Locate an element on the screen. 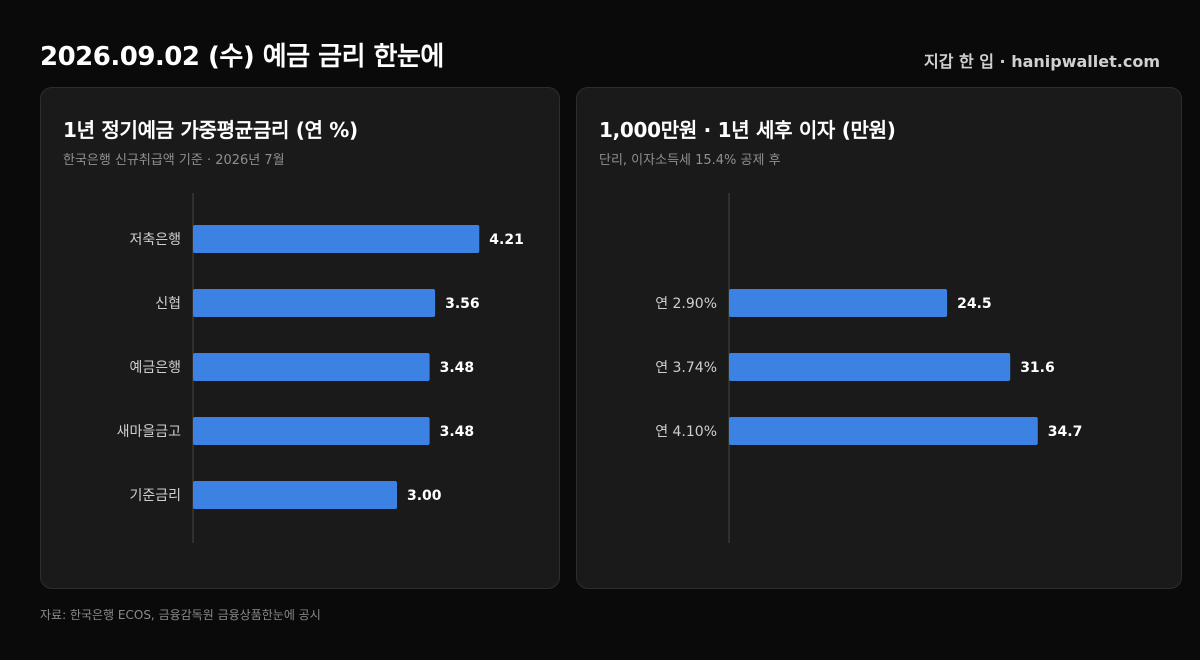 The image size is (1200, 660). rate-value-label: 3.00 is located at coordinates (424, 496).